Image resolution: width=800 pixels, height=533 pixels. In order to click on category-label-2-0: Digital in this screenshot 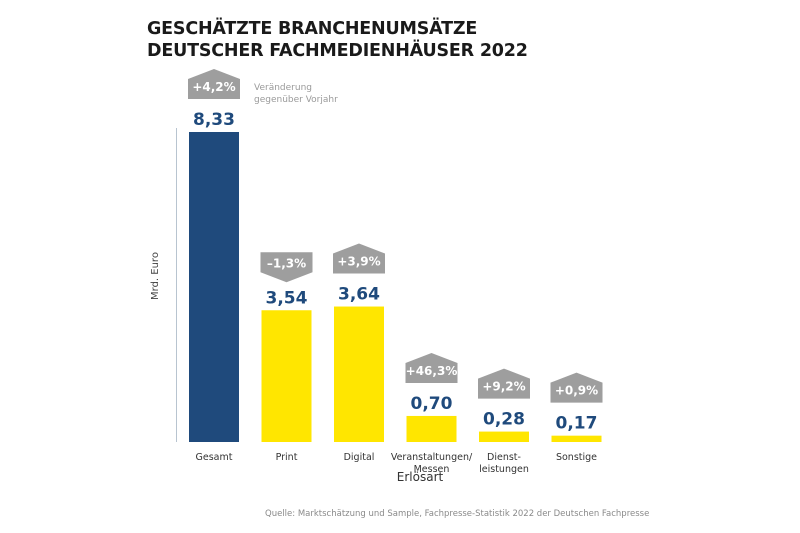, I will do `click(359, 457)`.